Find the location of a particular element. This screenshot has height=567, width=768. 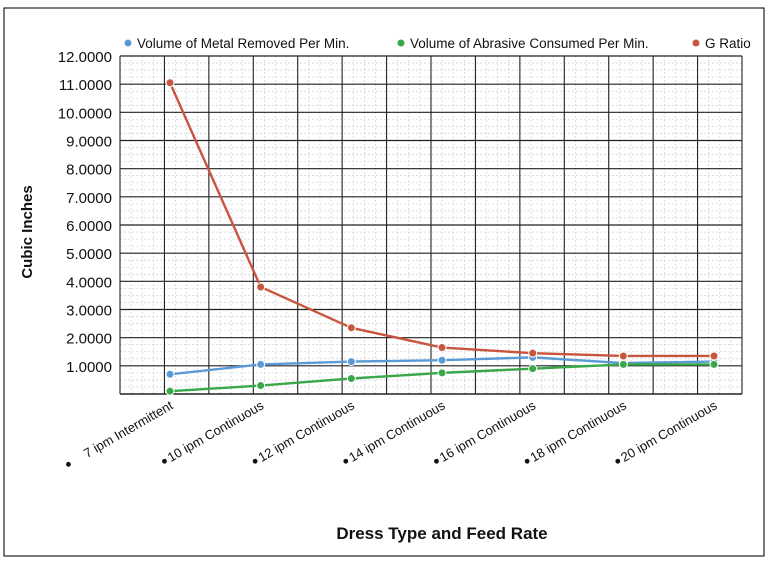

legend-entry: Volume of Metal Removed Per Min. is located at coordinates (243, 43).